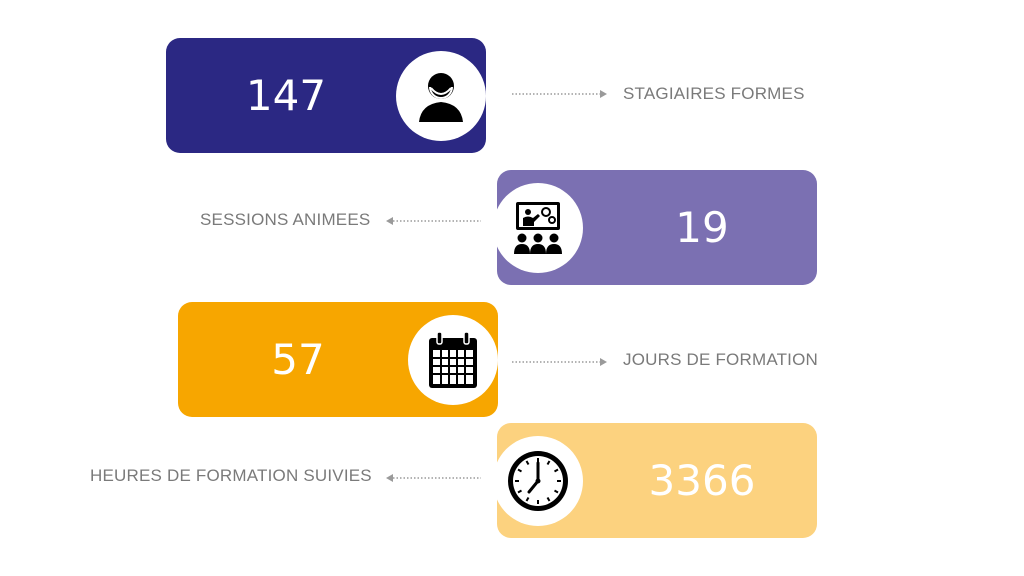 This screenshot has height=576, width=1024. I want to click on stat-card-sessions: 19, so click(657, 227).